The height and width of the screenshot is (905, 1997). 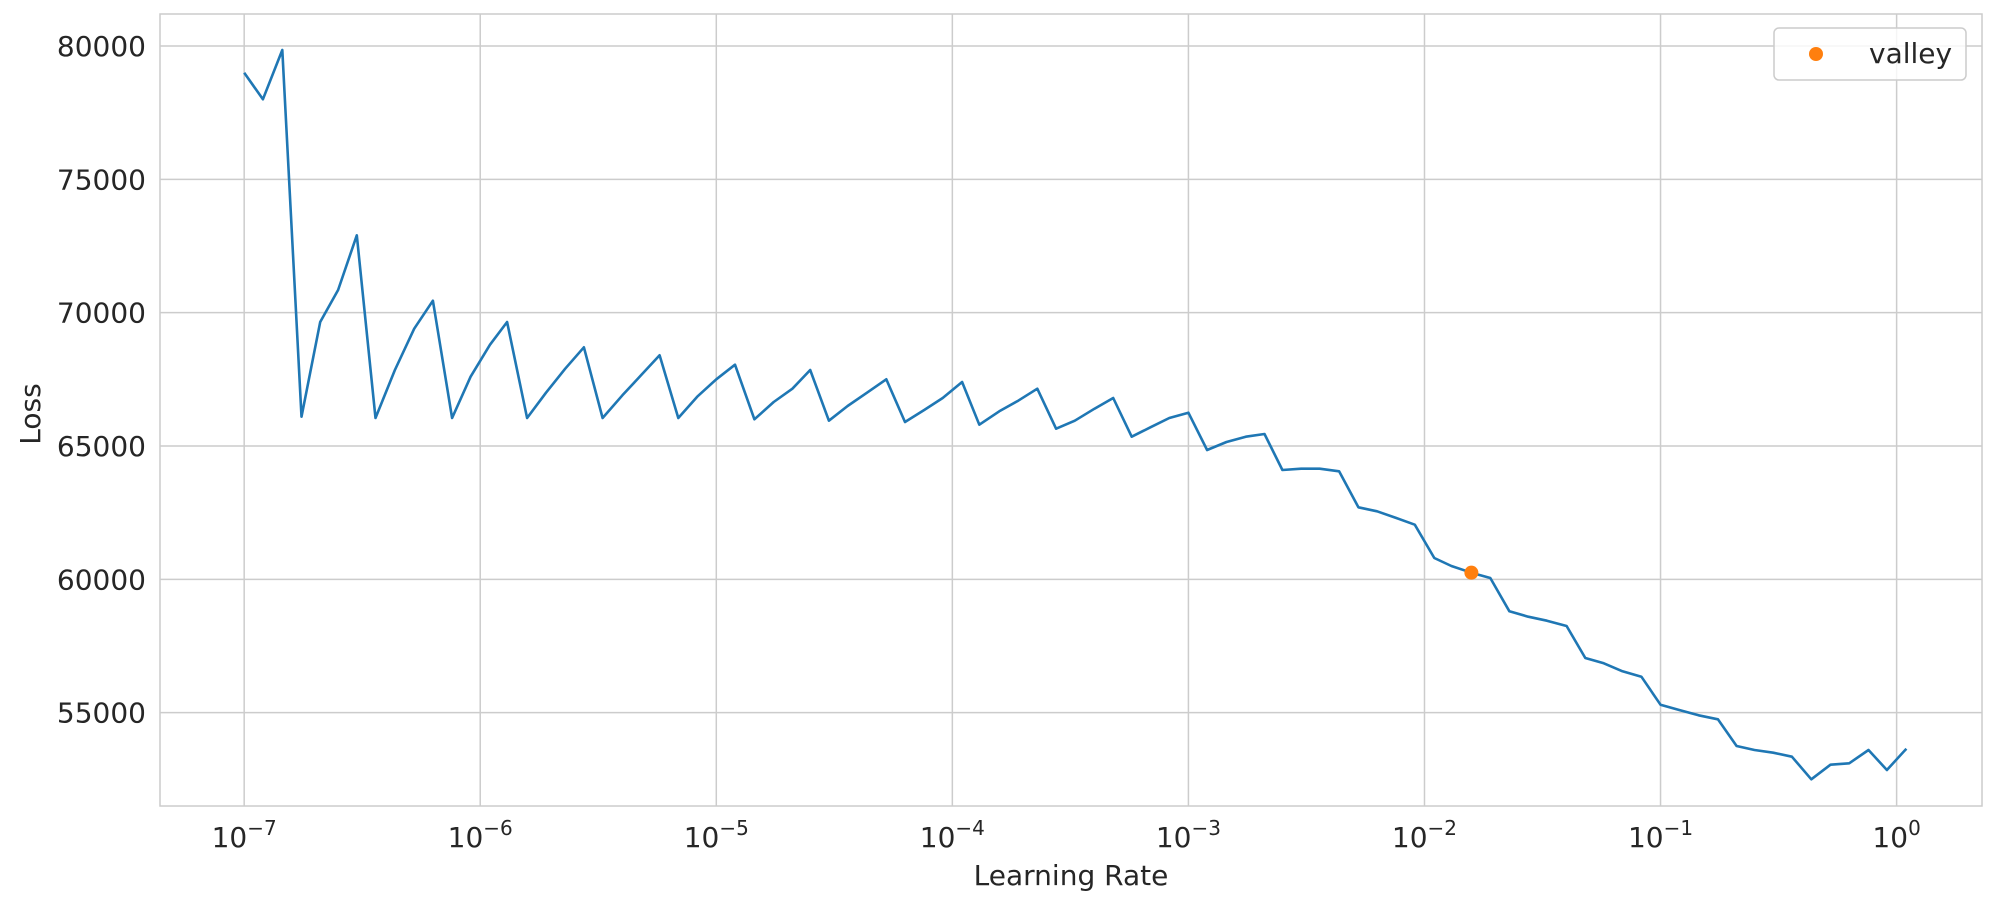 I want to click on legend-label-valley: valley, so click(x=1910, y=53).